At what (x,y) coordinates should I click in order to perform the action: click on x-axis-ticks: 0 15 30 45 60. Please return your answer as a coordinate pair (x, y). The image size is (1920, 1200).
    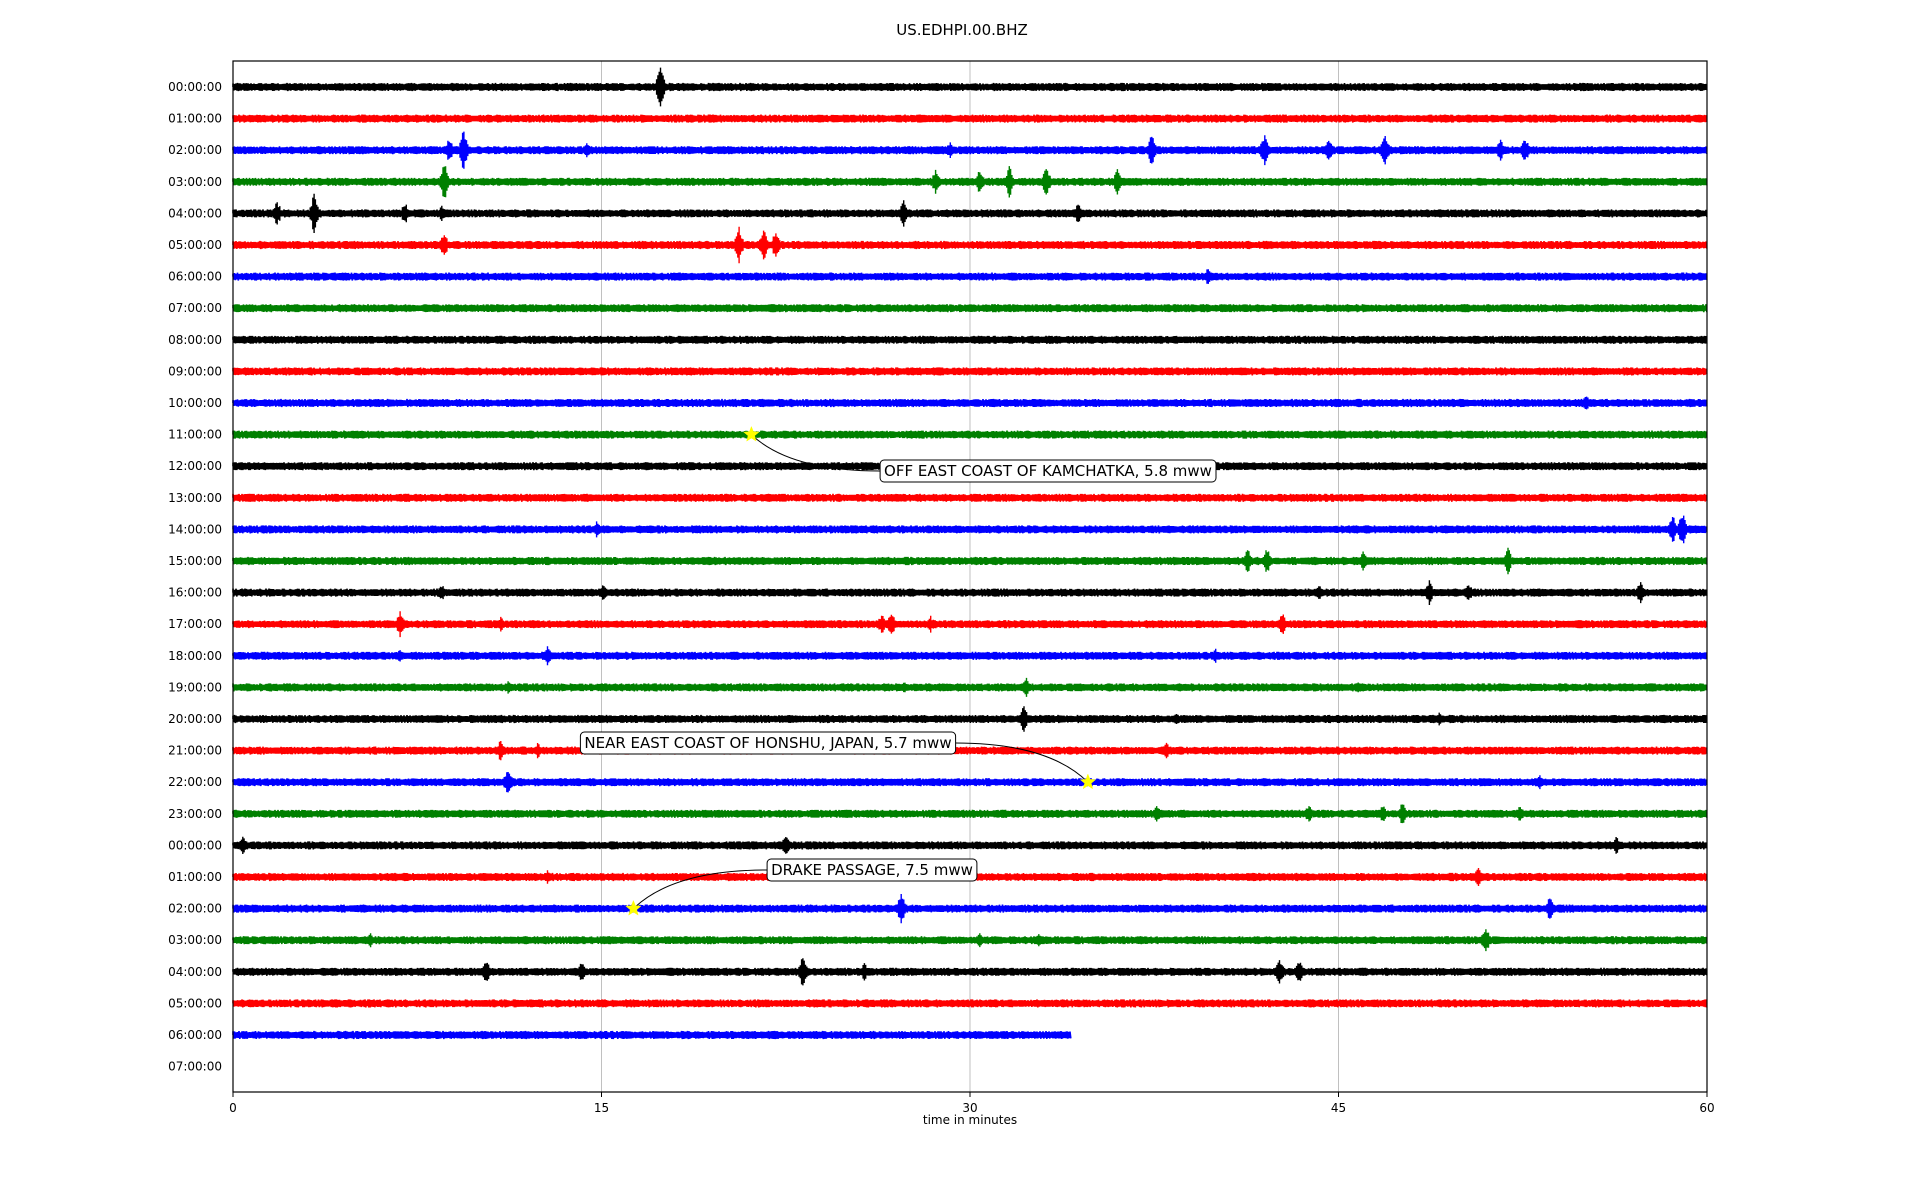
    Looking at the image, I should click on (972, 1103).